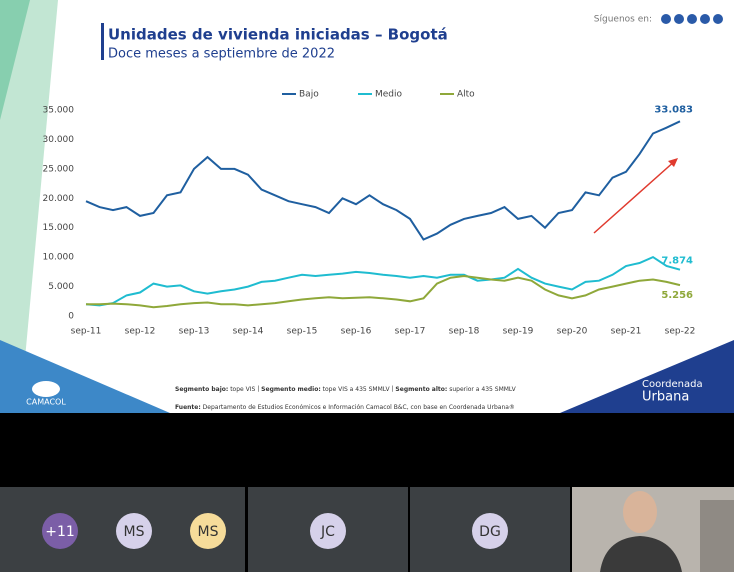 Image resolution: width=734 pixels, height=572 pixels. I want to click on y-tick-label: 10.000, so click(59, 258).